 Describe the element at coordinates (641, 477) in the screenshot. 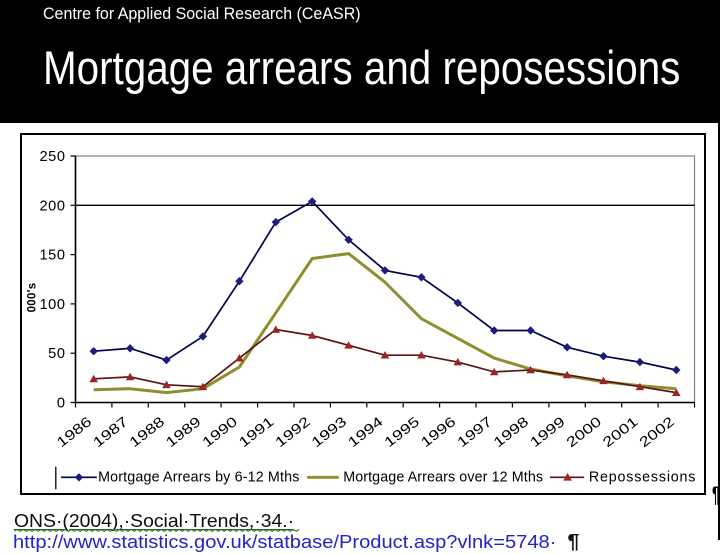

I see `svg-text: Repossessions` at that location.